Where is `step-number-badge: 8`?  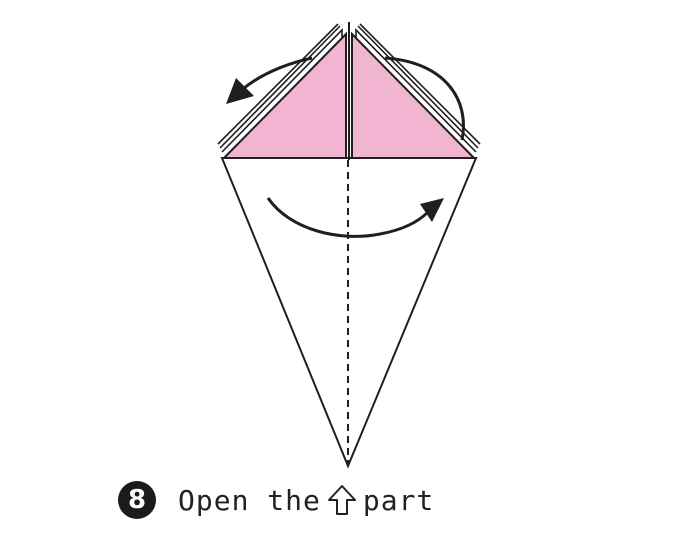 step-number-badge: 8 is located at coordinates (137, 500).